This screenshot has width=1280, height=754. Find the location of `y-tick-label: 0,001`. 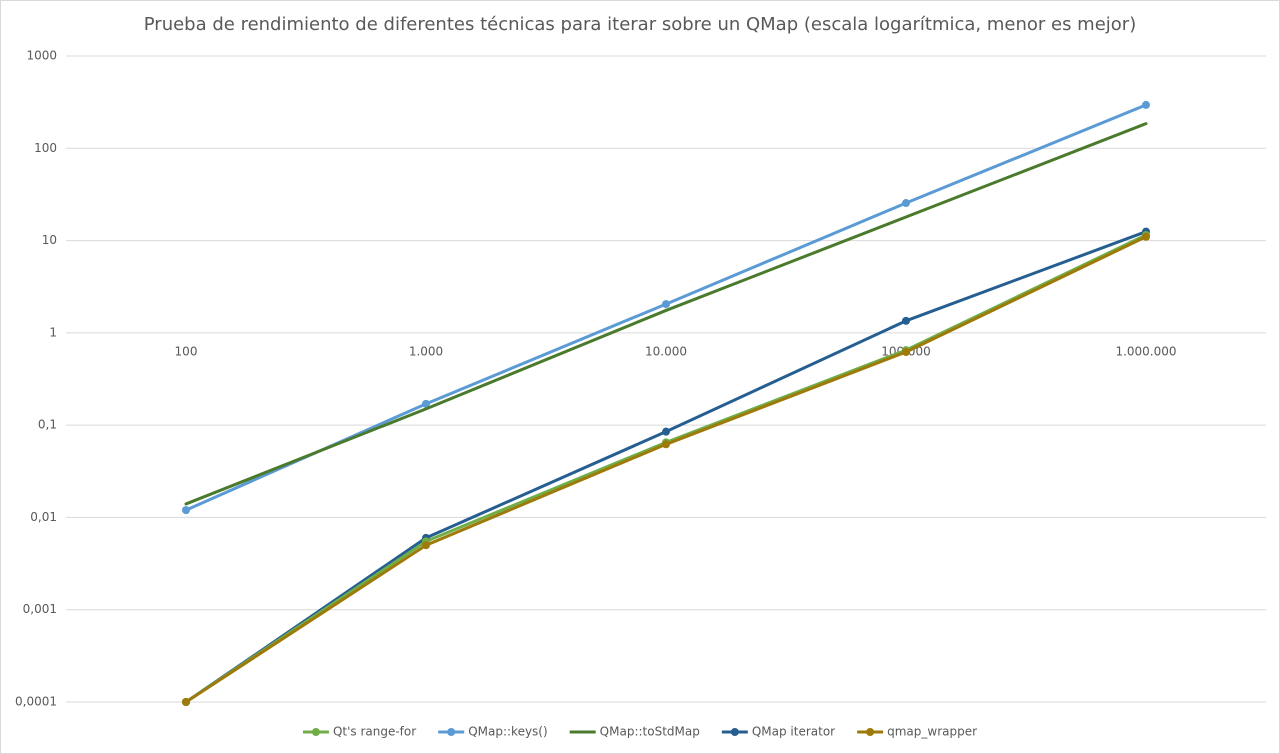

y-tick-label: 0,001 is located at coordinates (40, 609).